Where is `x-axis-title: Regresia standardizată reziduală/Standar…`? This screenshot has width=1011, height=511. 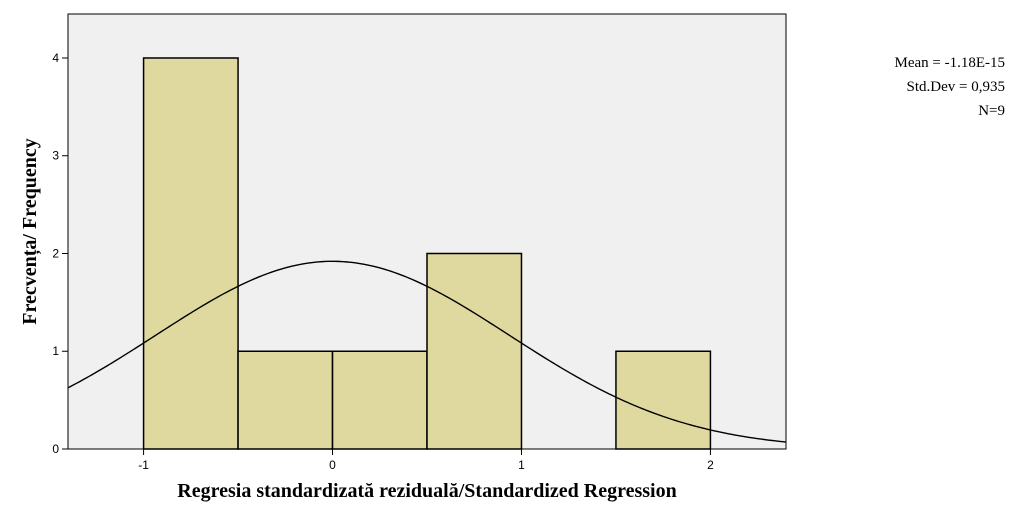 x-axis-title: Regresia standardizată reziduală/Standar… is located at coordinates (426, 491).